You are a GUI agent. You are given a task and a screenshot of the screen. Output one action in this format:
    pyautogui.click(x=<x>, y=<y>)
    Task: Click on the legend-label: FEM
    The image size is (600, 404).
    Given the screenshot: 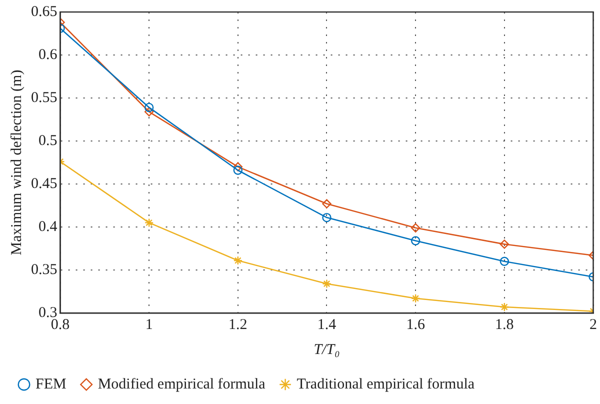 What is the action you would take?
    pyautogui.click(x=51, y=384)
    